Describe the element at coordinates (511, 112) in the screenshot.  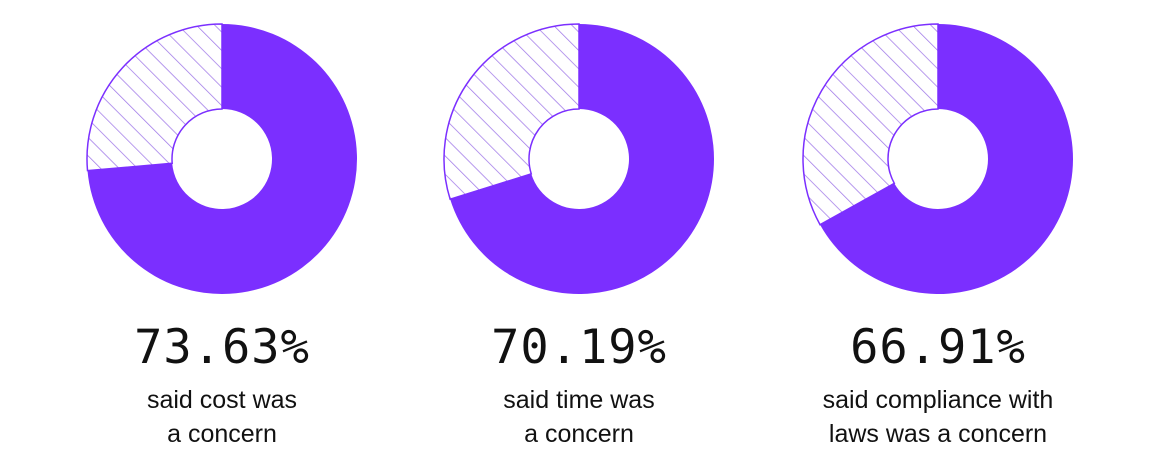
I see `donut-2-remainder-slice` at that location.